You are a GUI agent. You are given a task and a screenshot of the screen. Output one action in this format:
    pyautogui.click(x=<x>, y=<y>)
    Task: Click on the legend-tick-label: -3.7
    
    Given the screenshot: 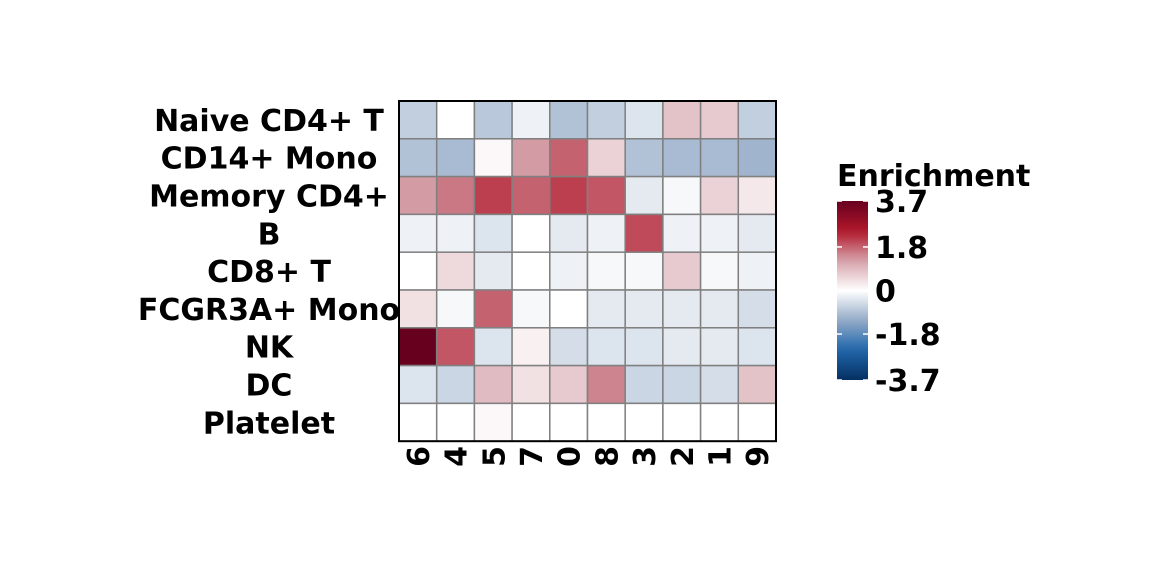 What is the action you would take?
    pyautogui.click(x=908, y=381)
    